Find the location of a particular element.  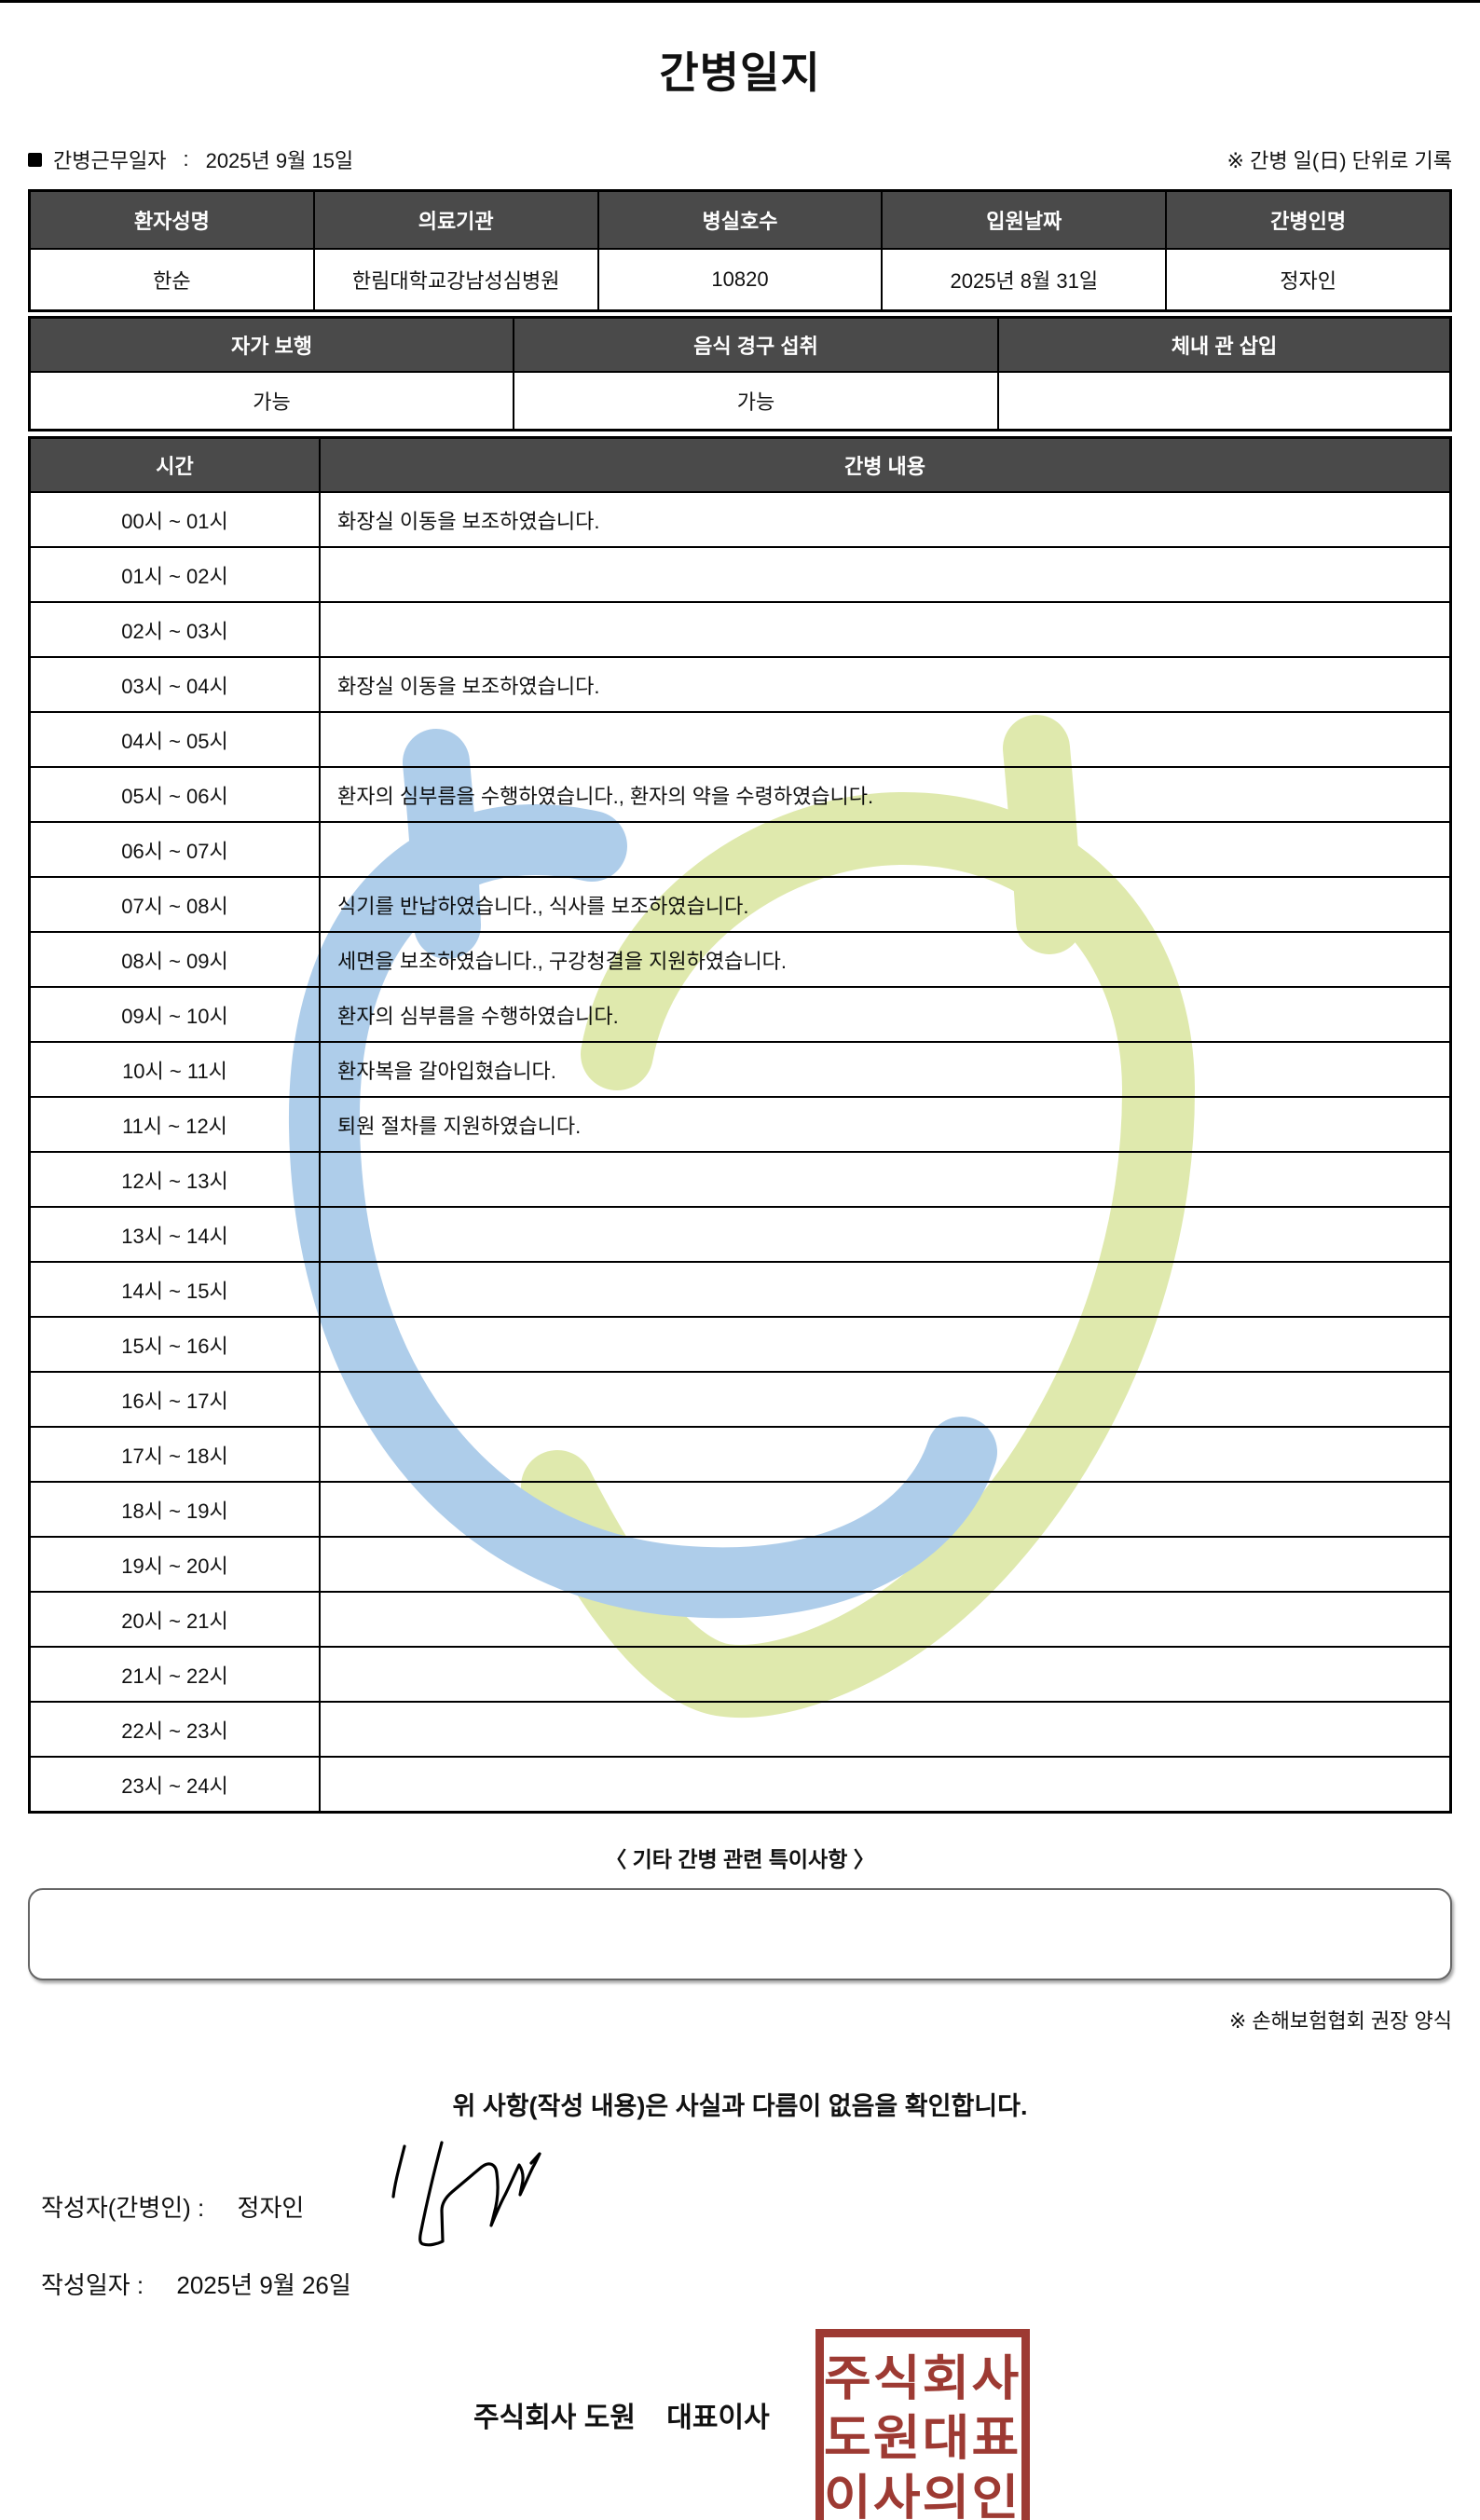

care-content-cell: 세면을 보조하였습니다., 구강청결을 지원하였습니다. is located at coordinates (885, 959).